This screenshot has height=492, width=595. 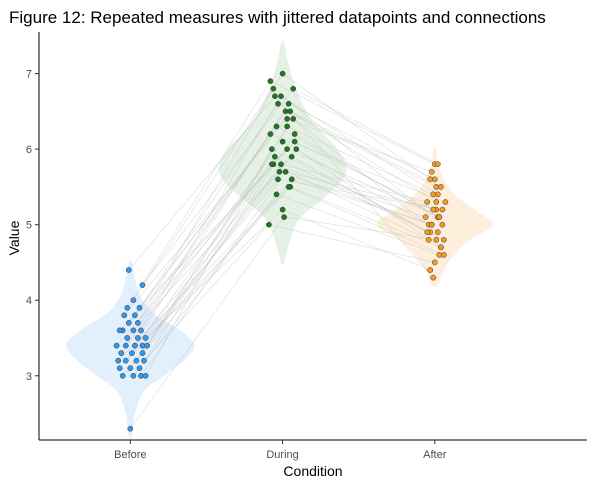 I want to click on violin-during, so click(x=282, y=153).